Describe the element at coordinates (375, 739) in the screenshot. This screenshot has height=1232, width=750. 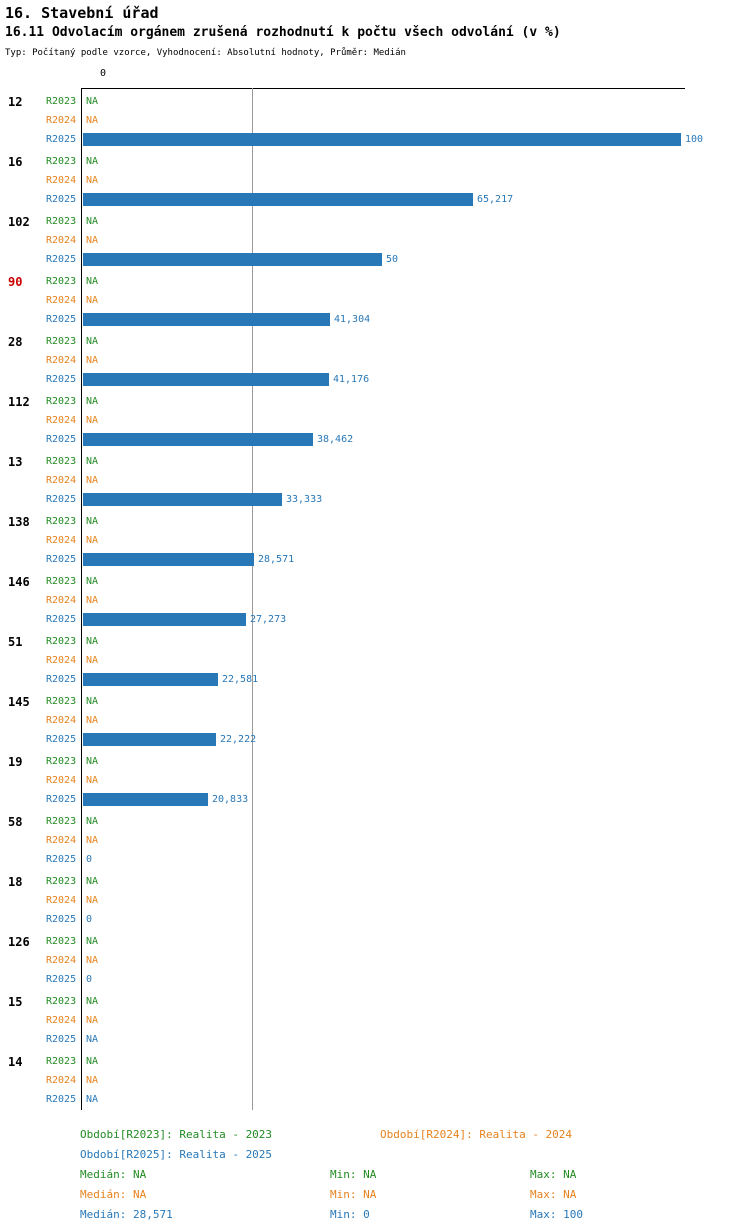
I see `bar-row: R2025 22,222` at that location.